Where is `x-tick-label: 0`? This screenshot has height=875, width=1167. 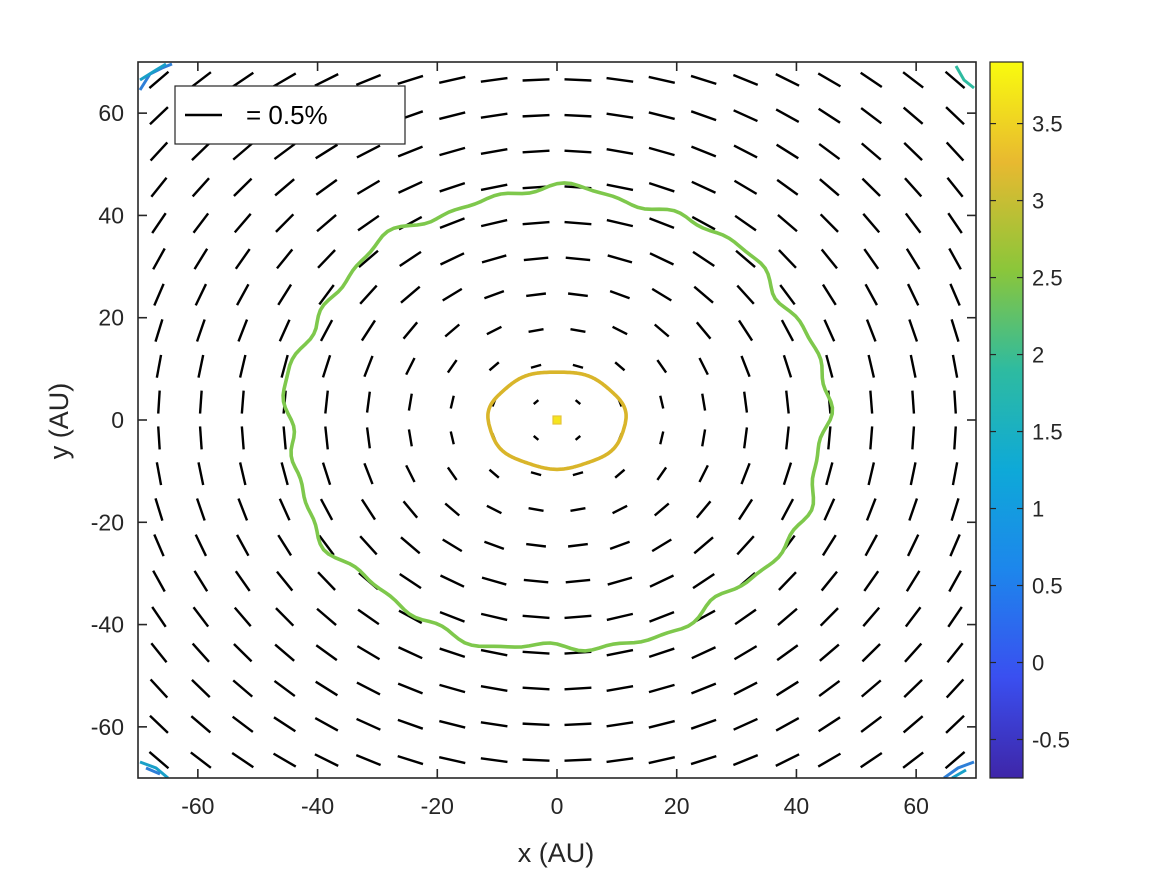 x-tick-label: 0 is located at coordinates (557, 806).